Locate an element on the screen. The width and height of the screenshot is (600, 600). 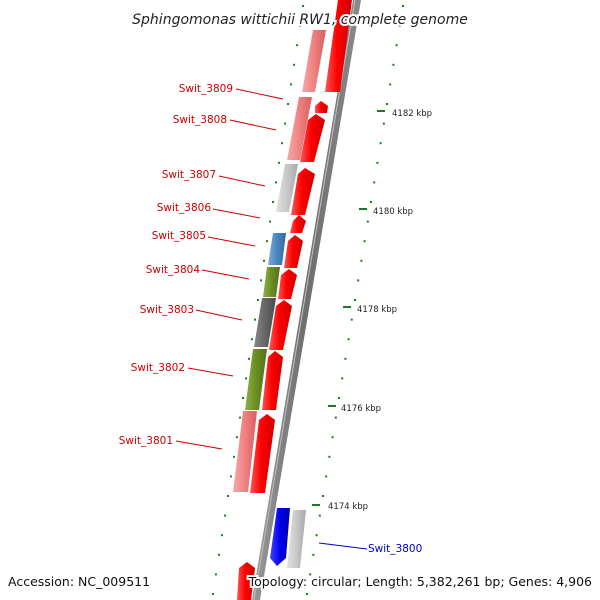
gene-label: Swit_3809 is located at coordinates (206, 89).